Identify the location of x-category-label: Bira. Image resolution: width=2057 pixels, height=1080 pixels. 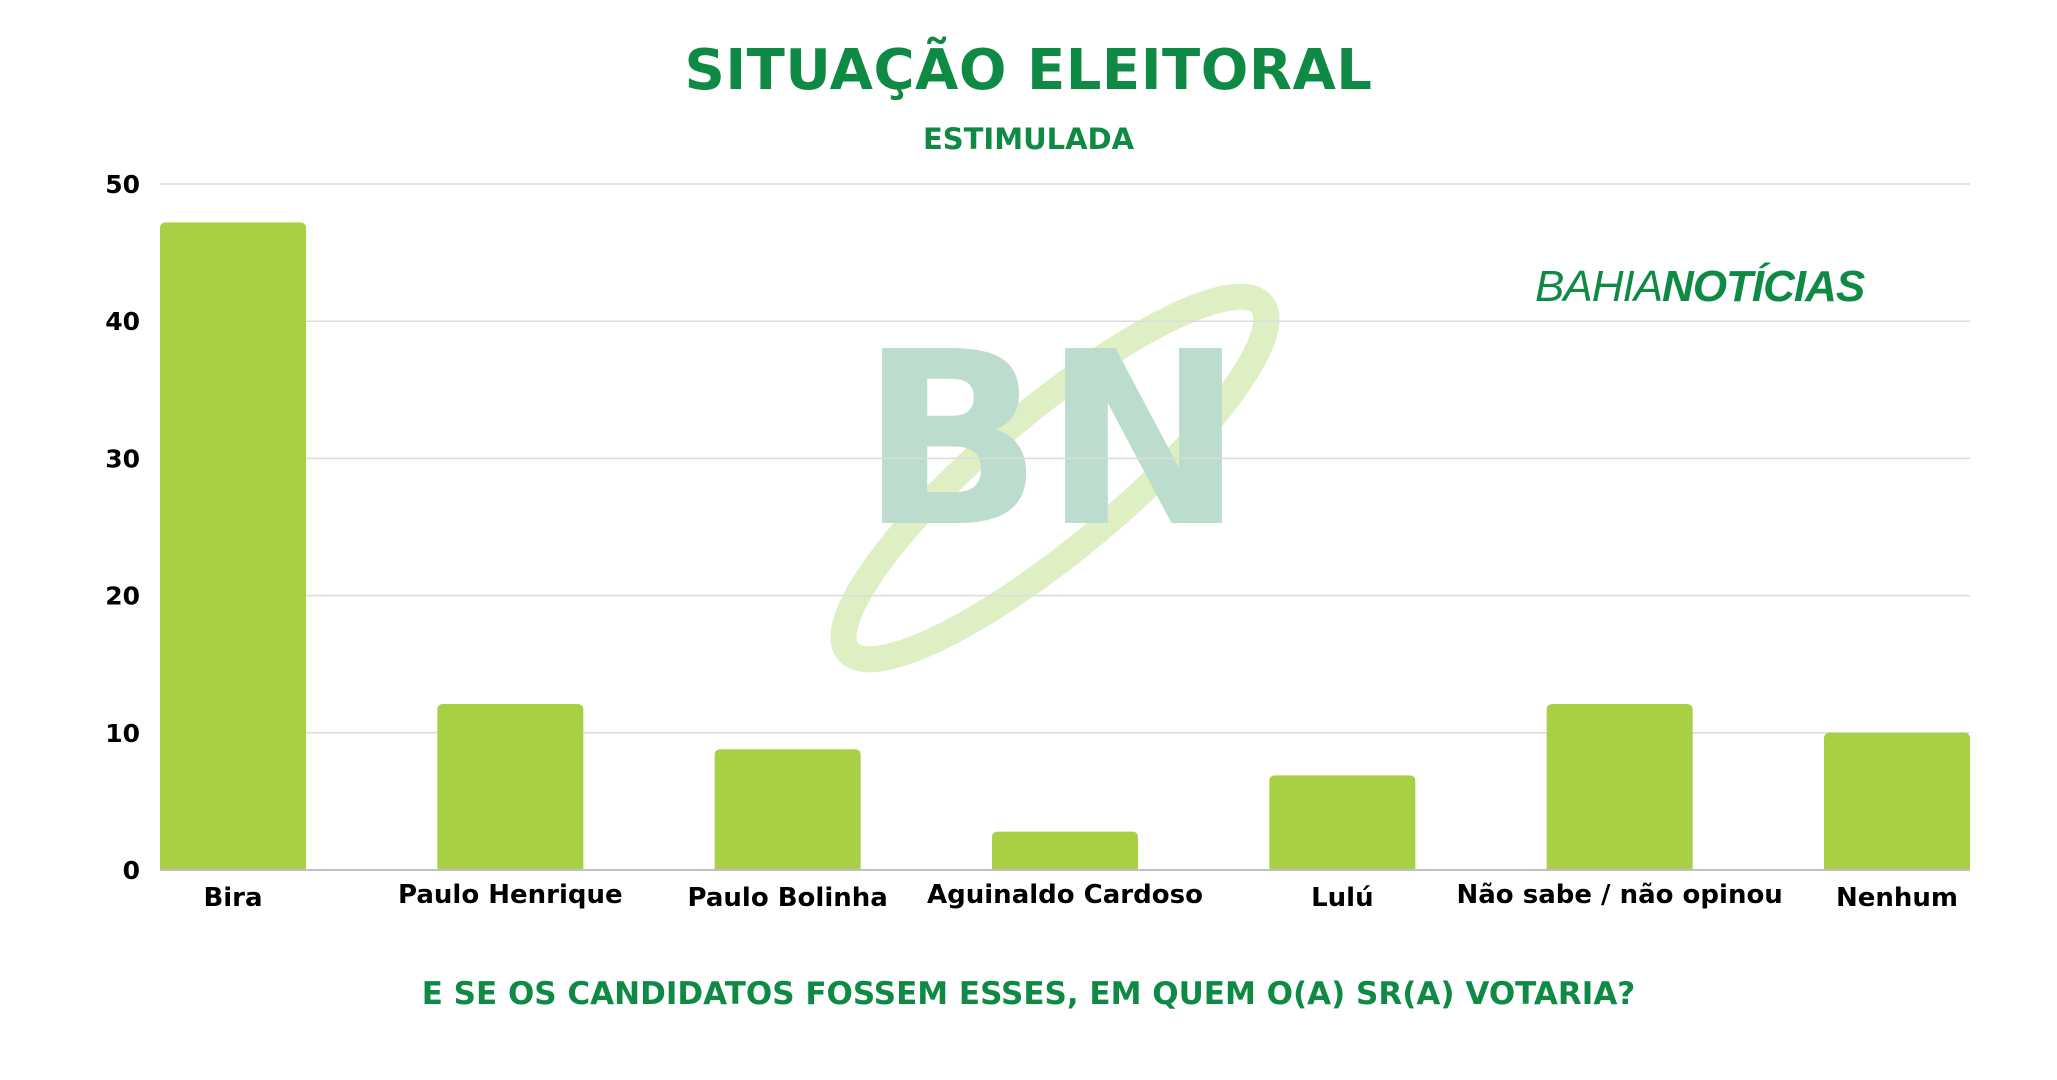
(232, 898).